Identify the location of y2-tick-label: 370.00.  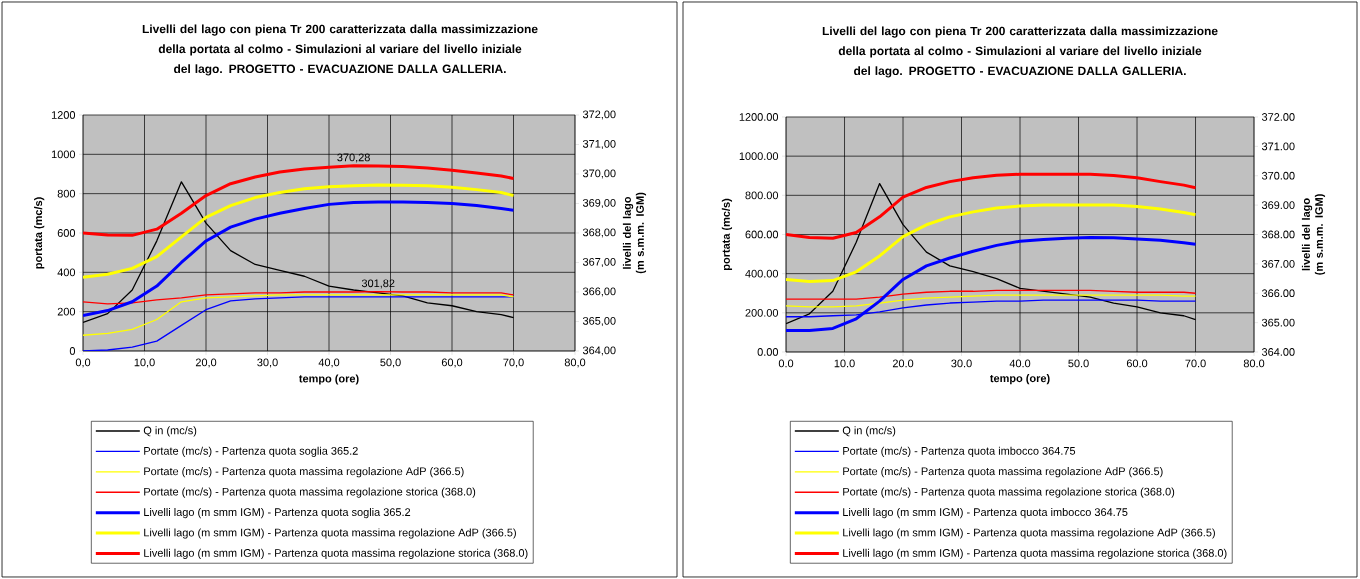
(1278, 175).